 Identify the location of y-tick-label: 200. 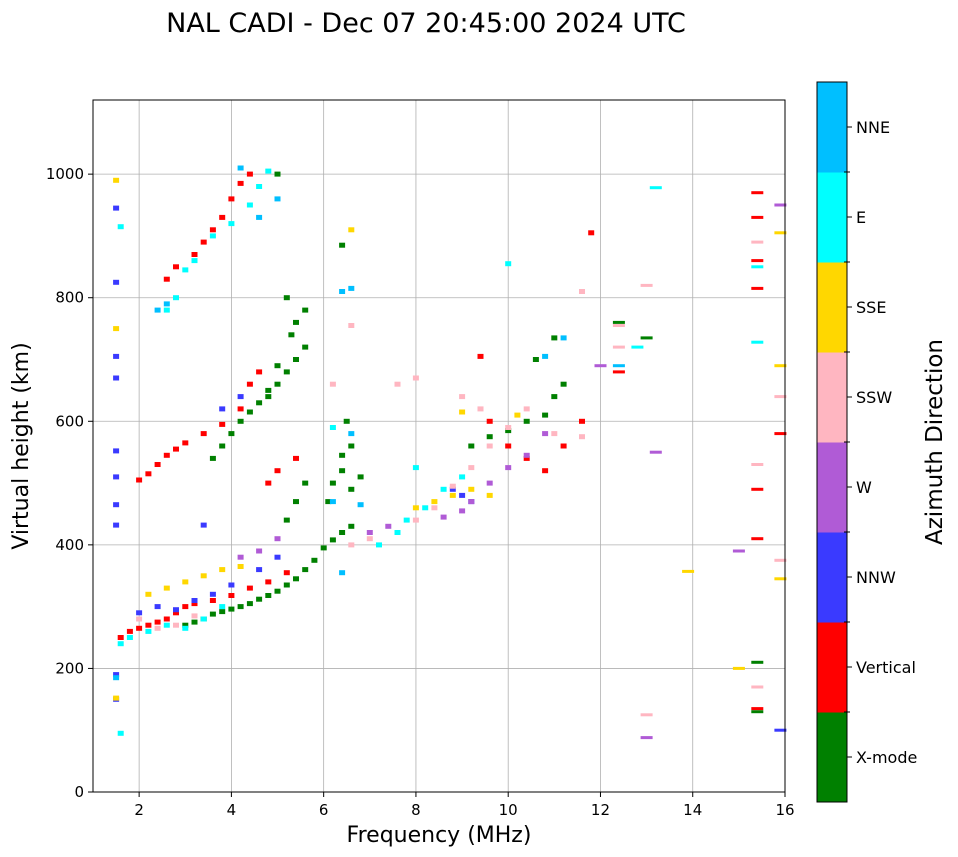
(69, 668).